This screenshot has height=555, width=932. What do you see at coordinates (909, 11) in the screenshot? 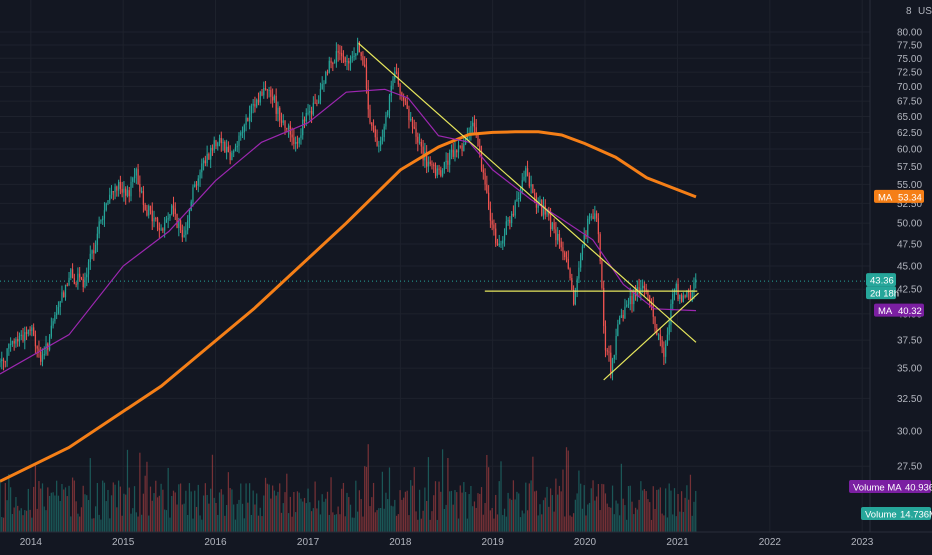
I see `scale-mode-label: 8` at bounding box center [909, 11].